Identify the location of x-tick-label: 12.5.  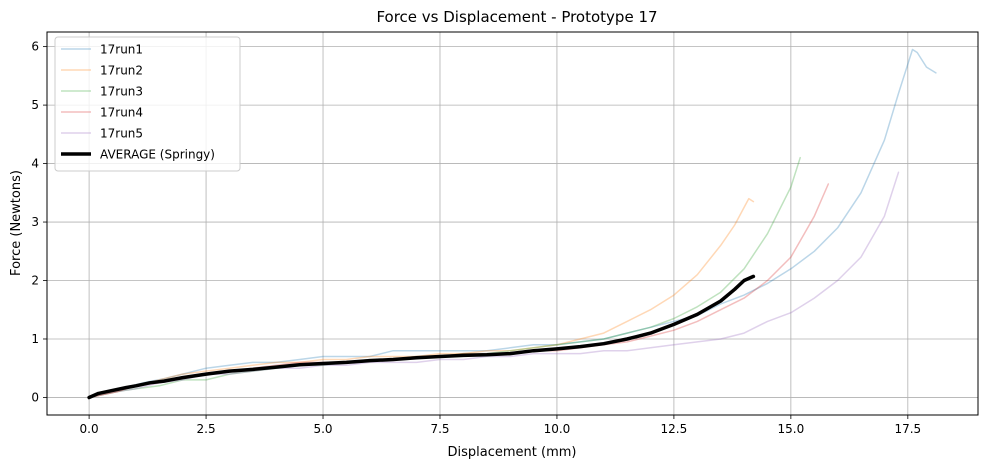
(674, 429).